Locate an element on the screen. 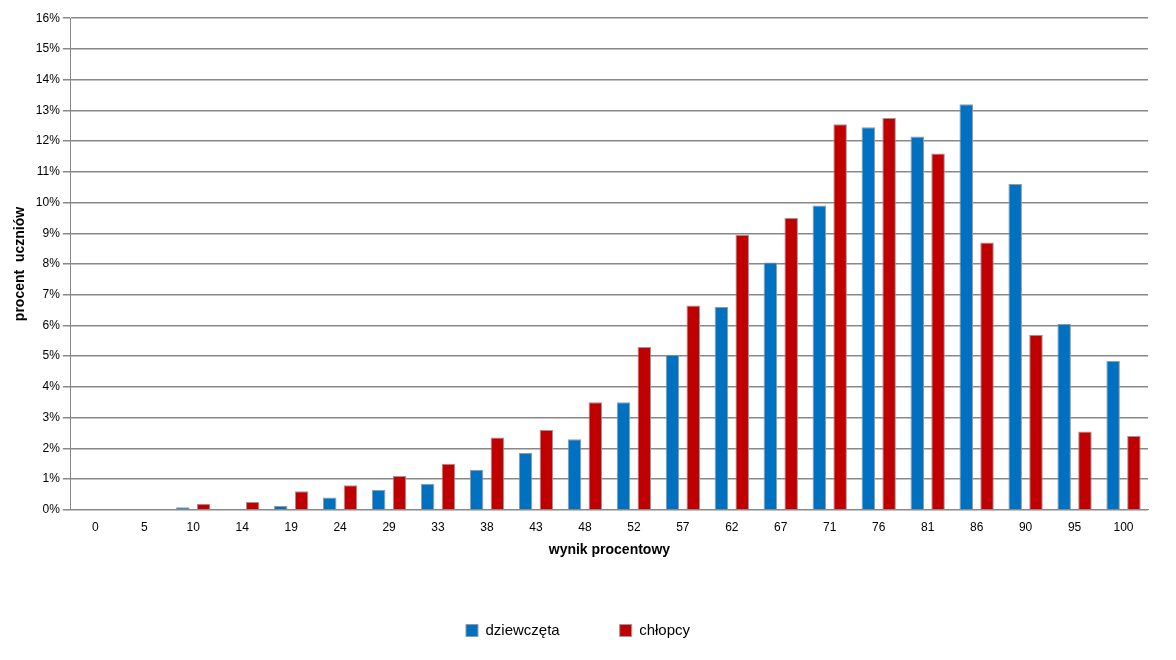  x-tick-label: 86 is located at coordinates (976, 527).